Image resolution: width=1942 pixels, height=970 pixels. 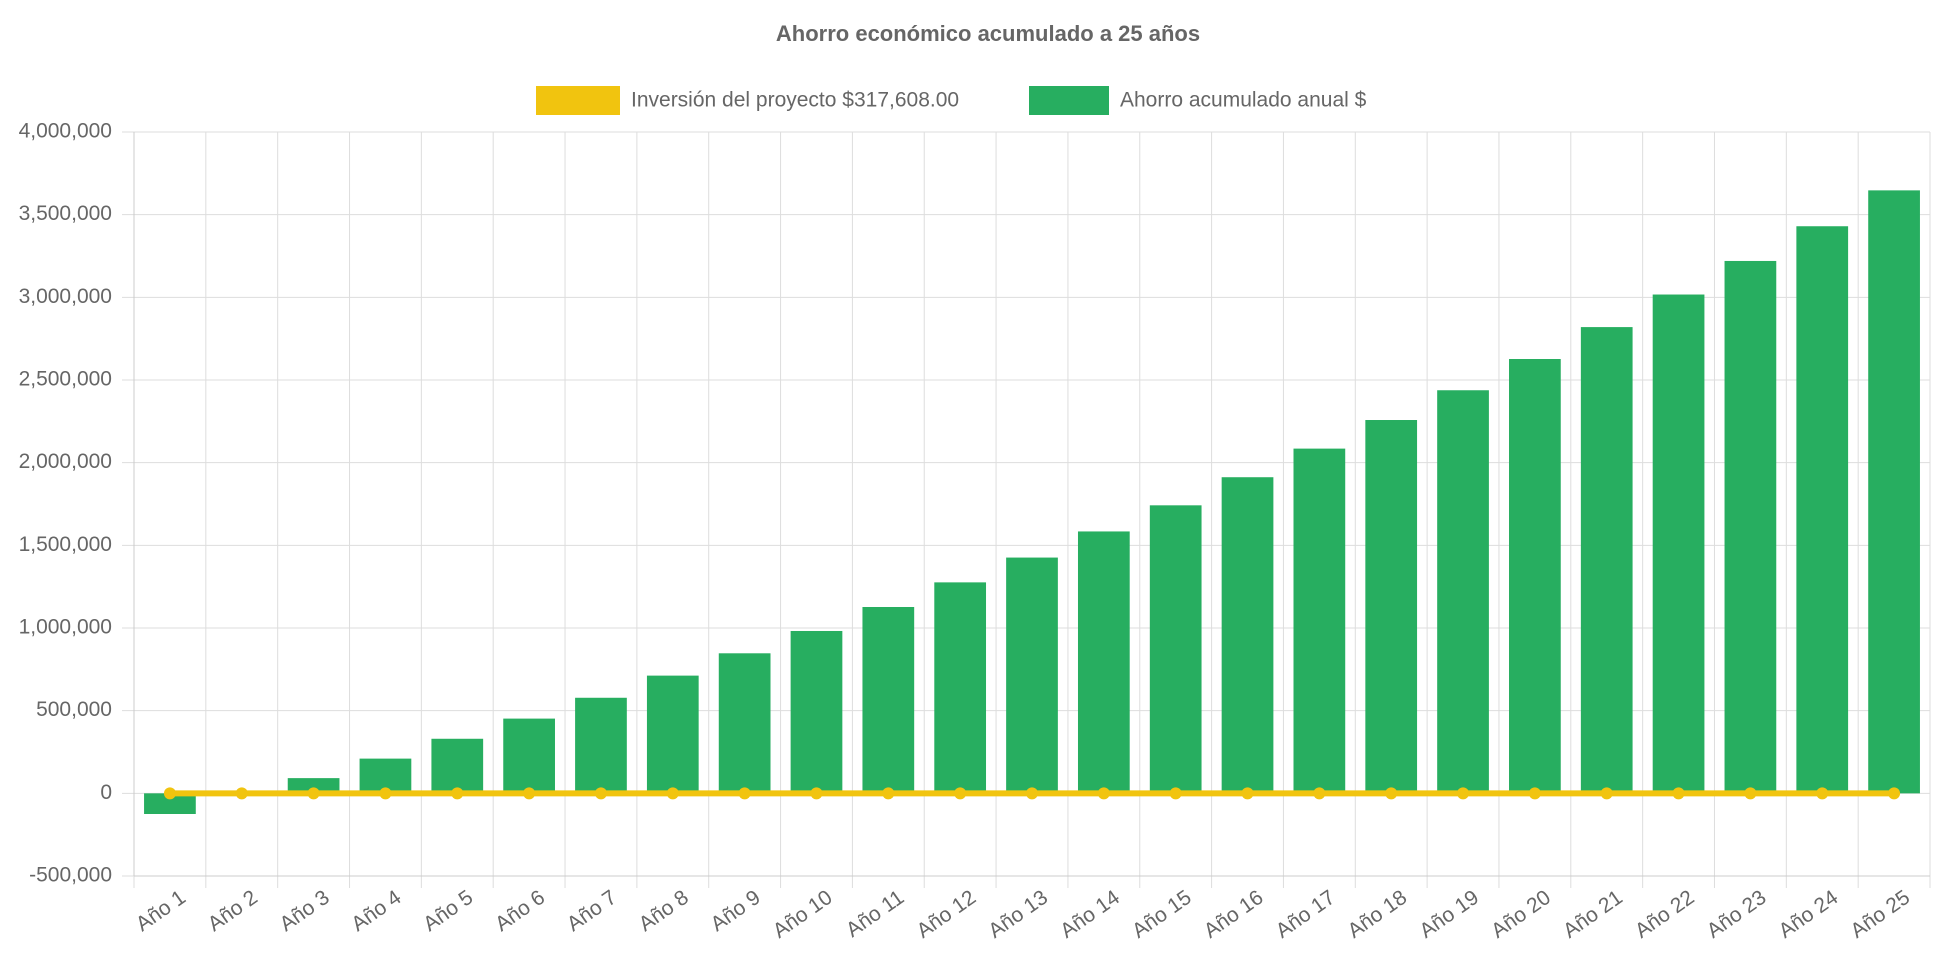 I want to click on legend-label: Inversión del proyecto $317,608.00, so click(x=795, y=100).